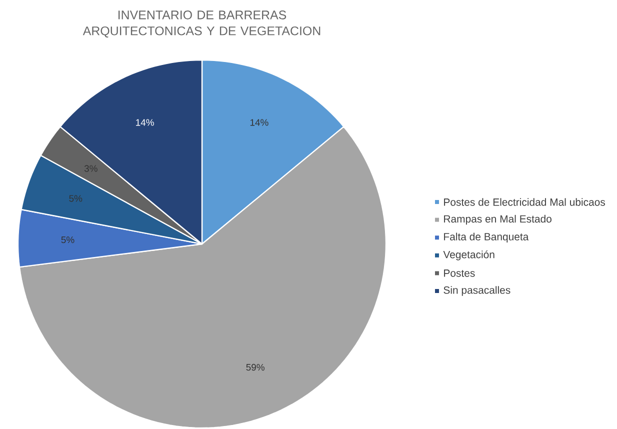 This screenshot has width=617, height=429. I want to click on data-label: 59%, so click(255, 367).